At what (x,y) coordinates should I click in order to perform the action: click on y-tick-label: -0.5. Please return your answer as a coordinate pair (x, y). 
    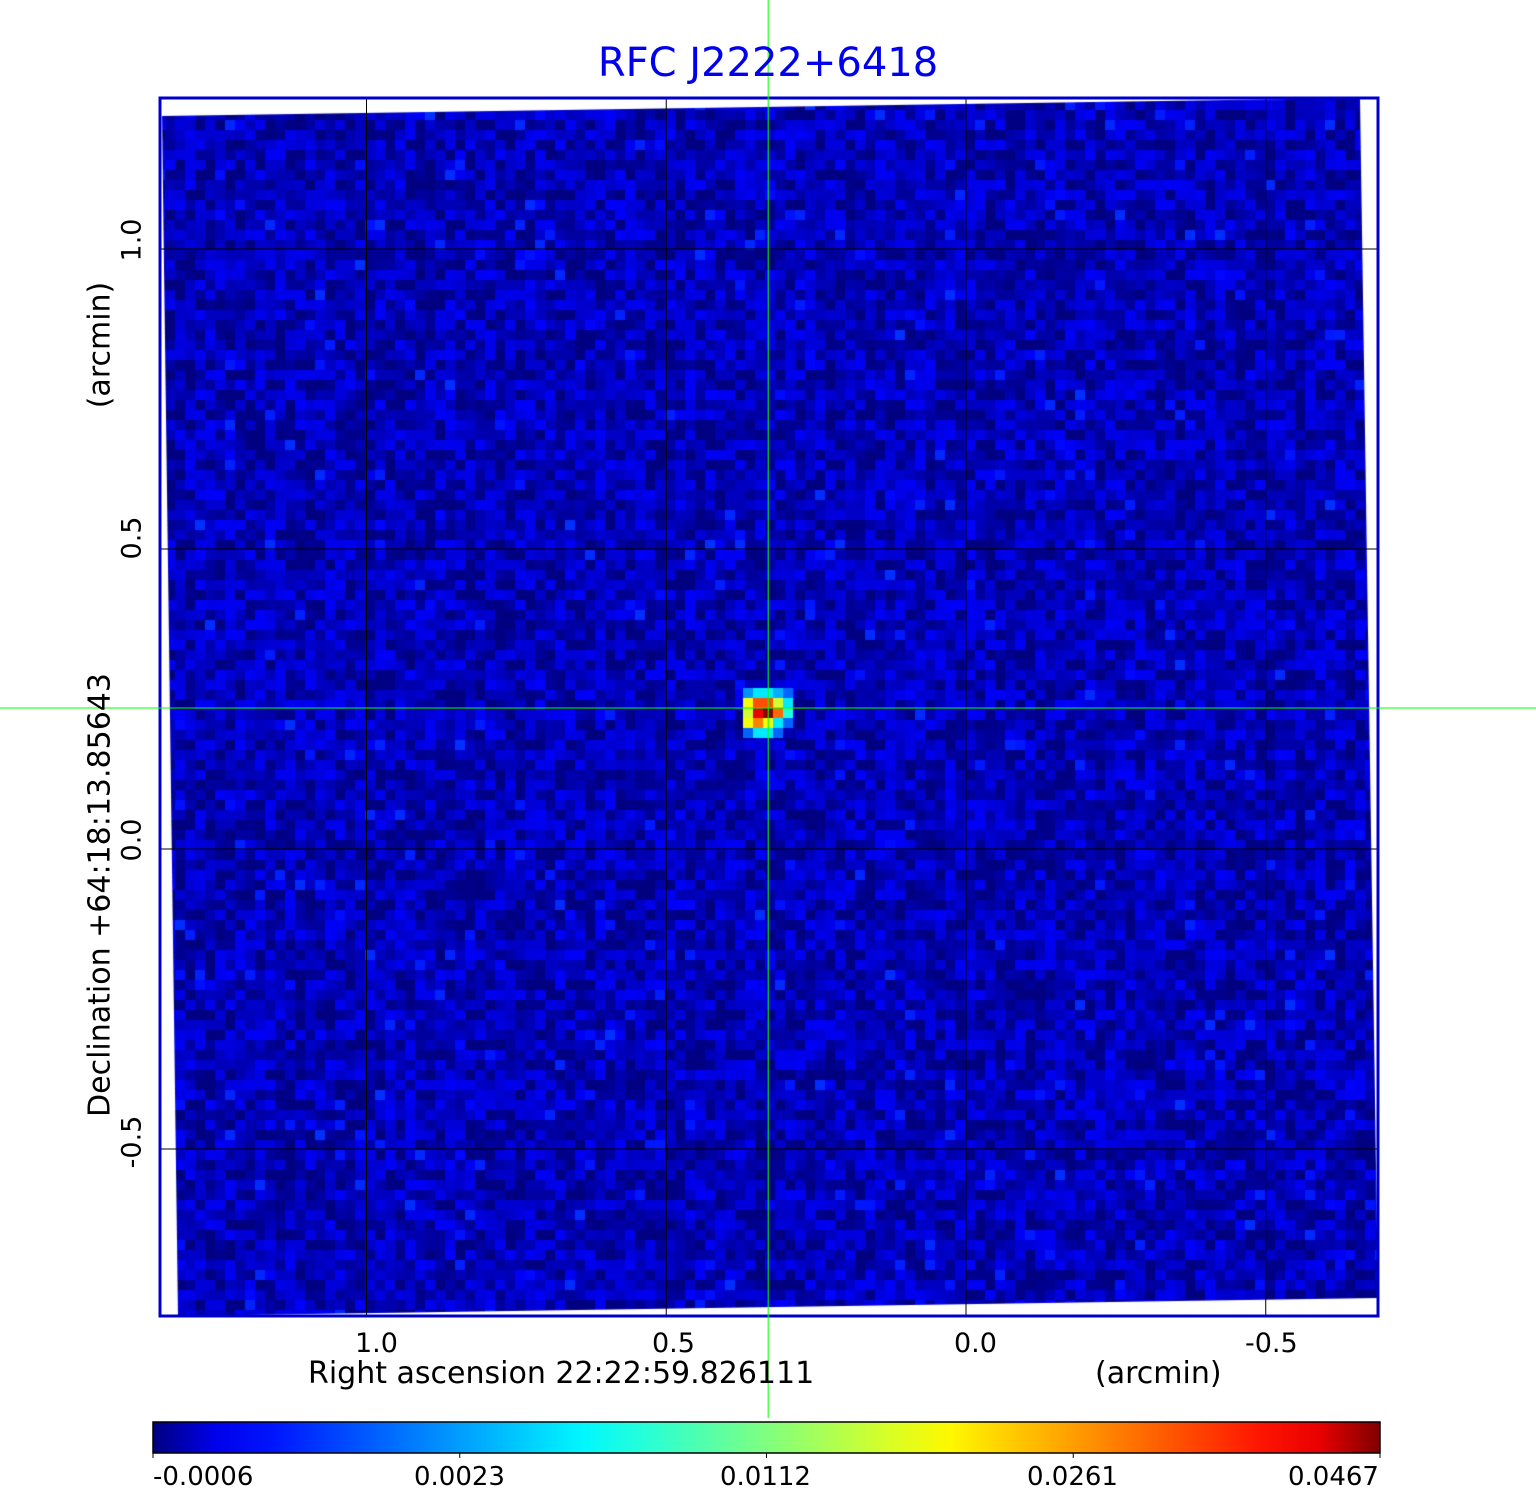
    Looking at the image, I should click on (132, 1142).